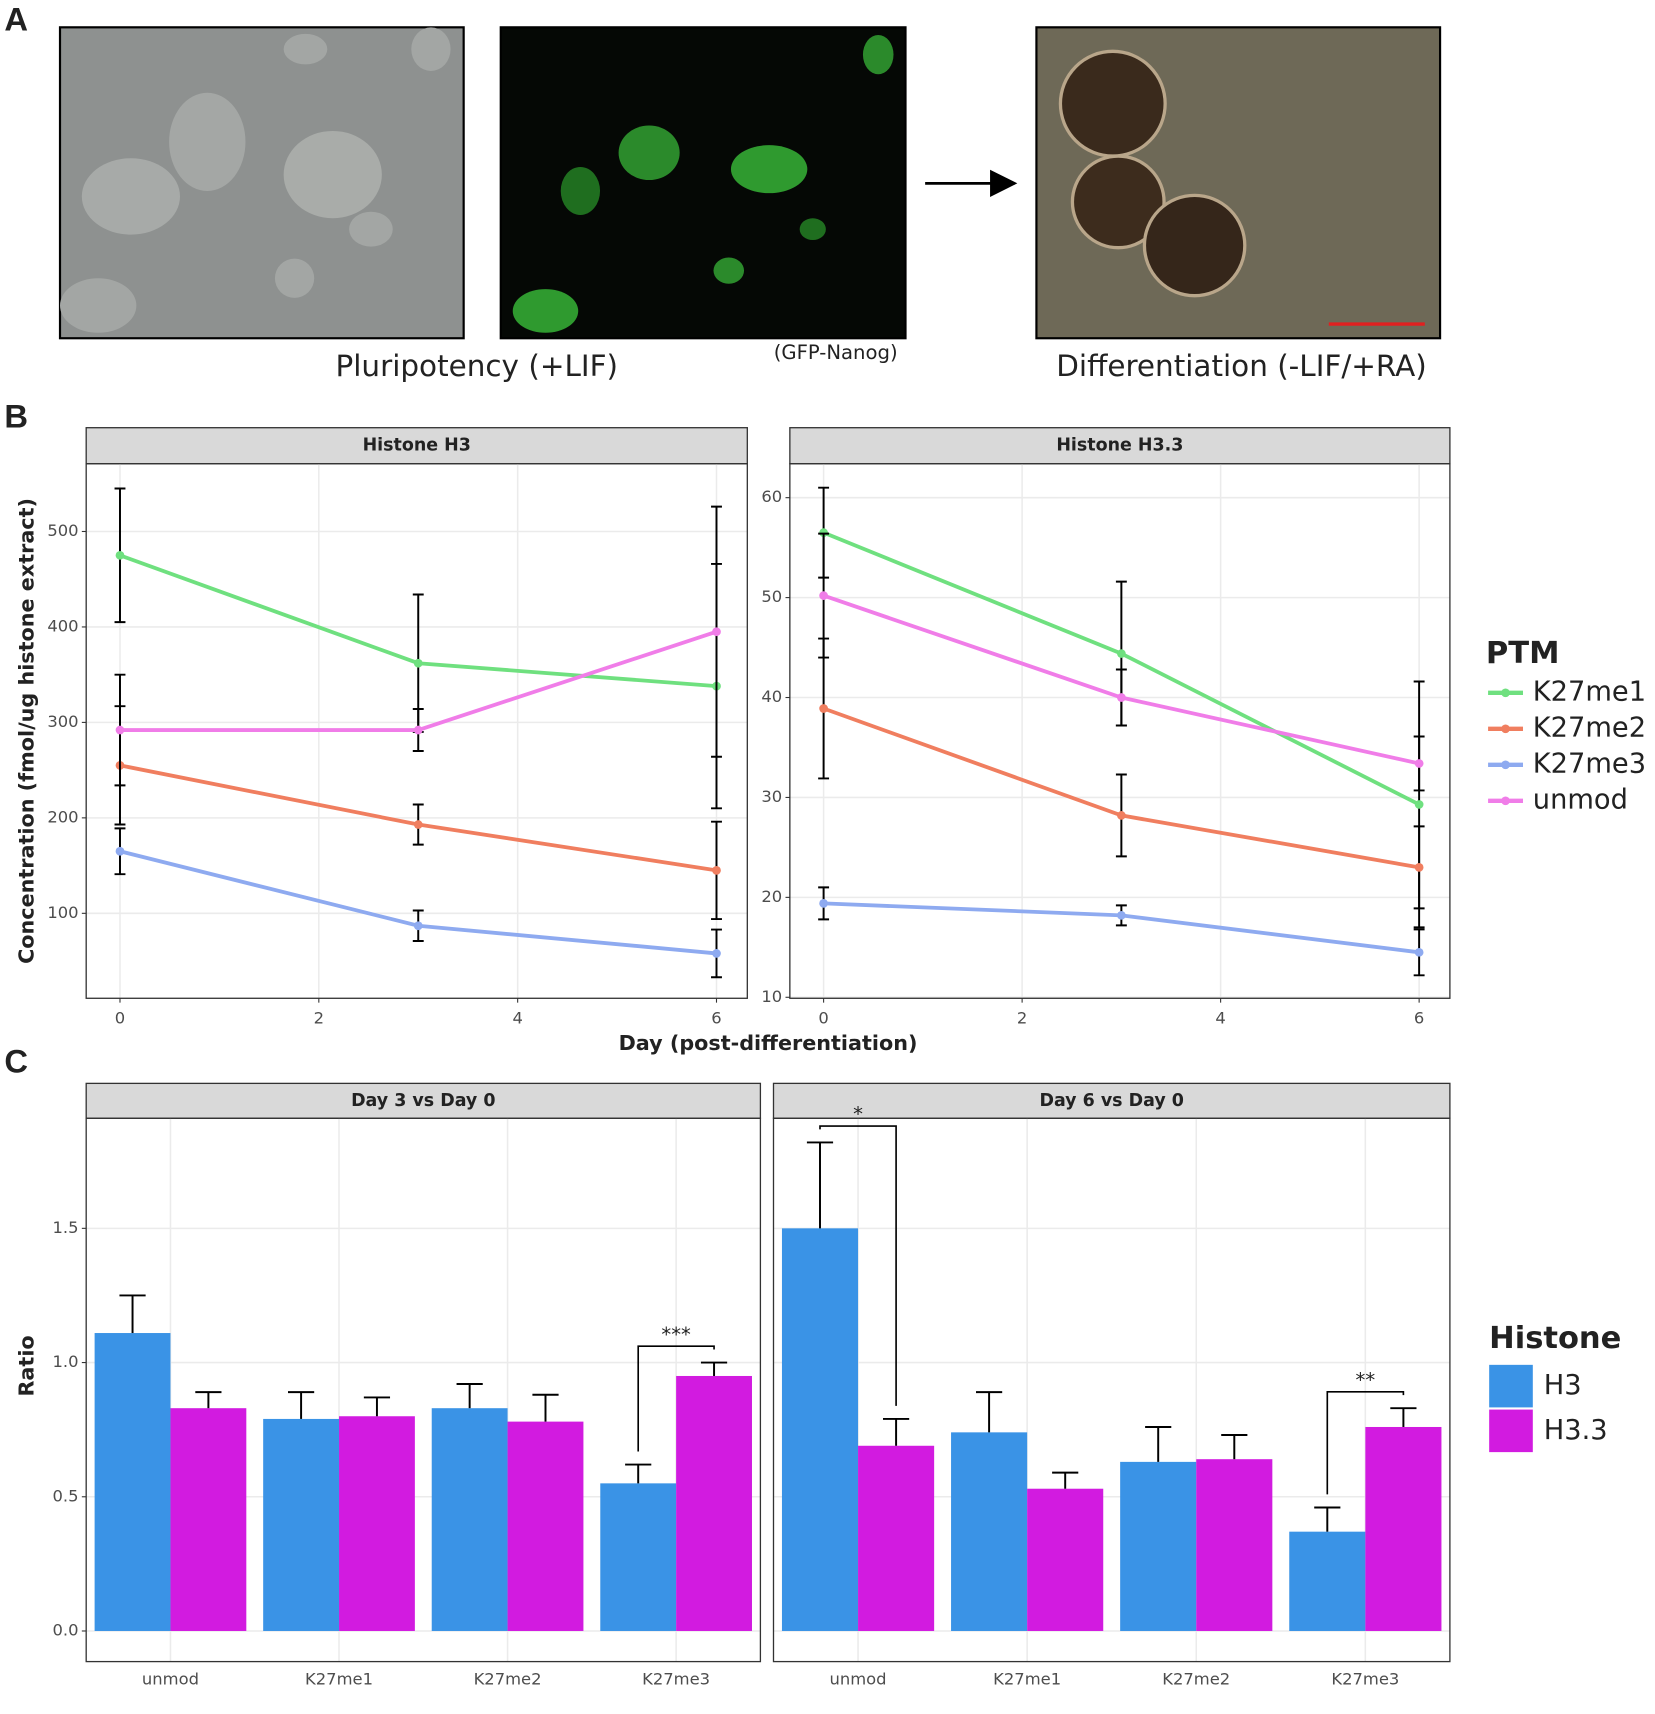 The height and width of the screenshot is (1714, 1655). Describe the element at coordinates (16, 19) in the screenshot. I see `panel-label: A` at that location.